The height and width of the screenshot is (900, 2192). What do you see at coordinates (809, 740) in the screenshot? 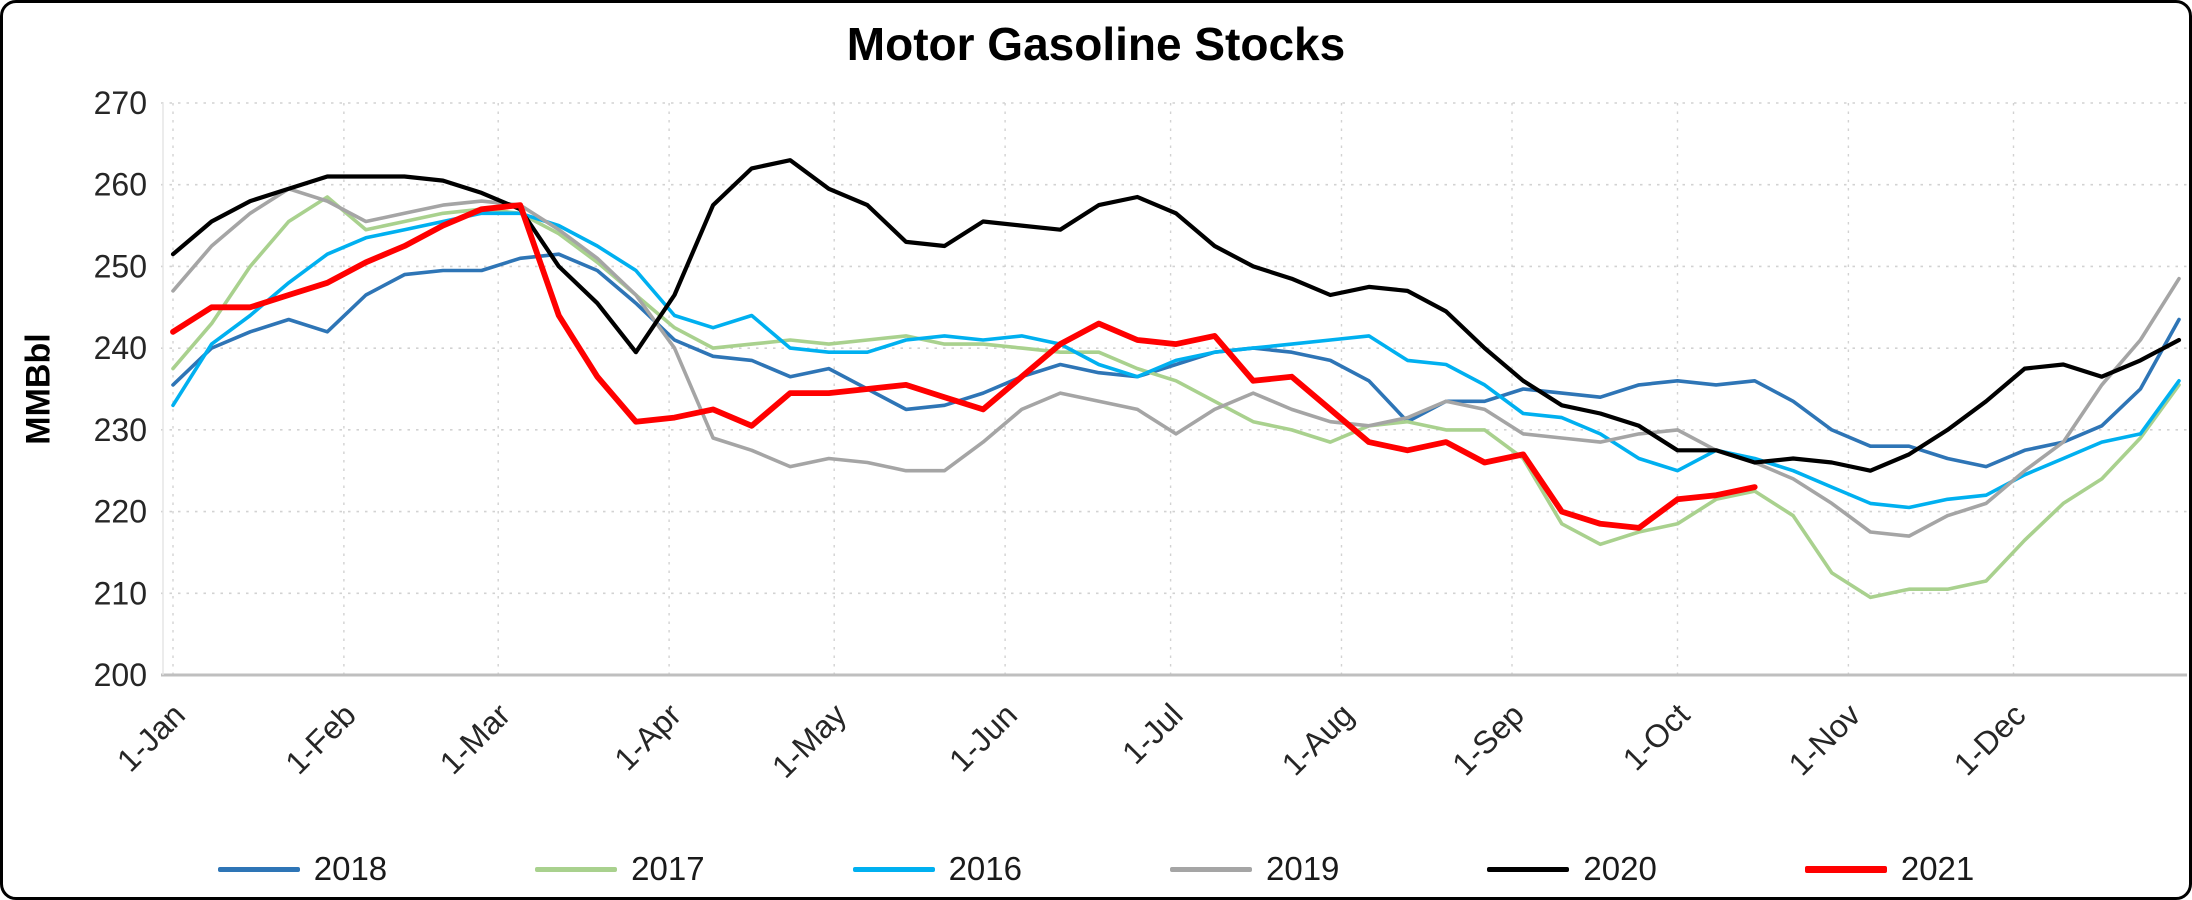
I see `x-tick-label: 1-May` at bounding box center [809, 740].